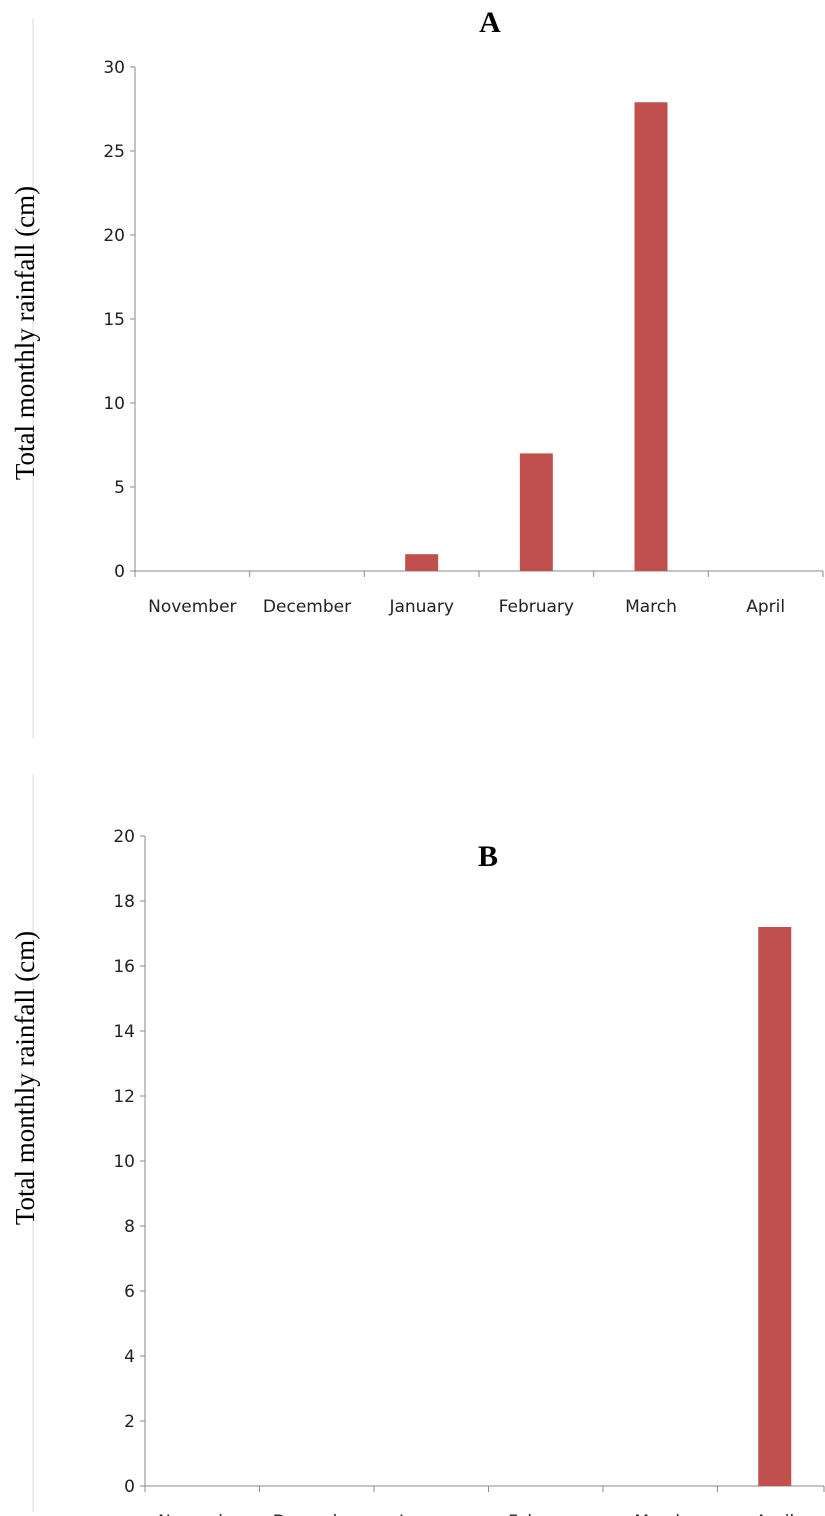 This screenshot has height=1516, width=825. What do you see at coordinates (430, 1514) in the screenshot?
I see `chart-b-x-tick-label: January` at bounding box center [430, 1514].